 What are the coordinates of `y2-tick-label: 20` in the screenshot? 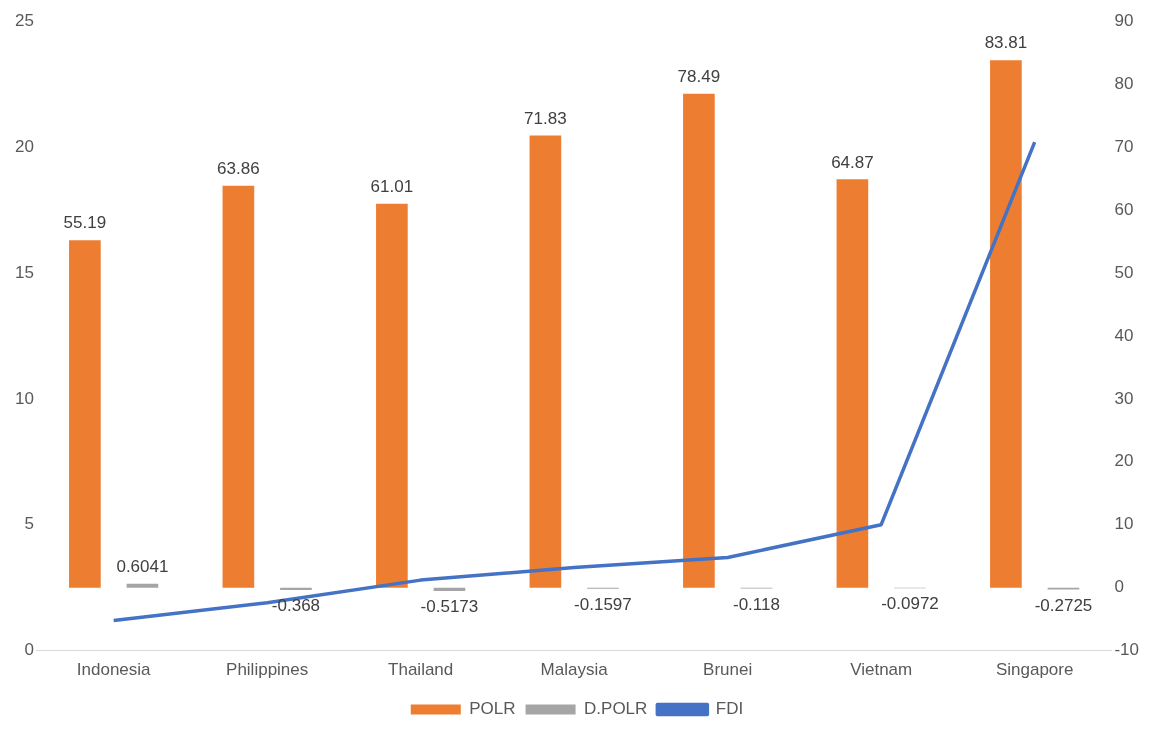 It's located at (1124, 461).